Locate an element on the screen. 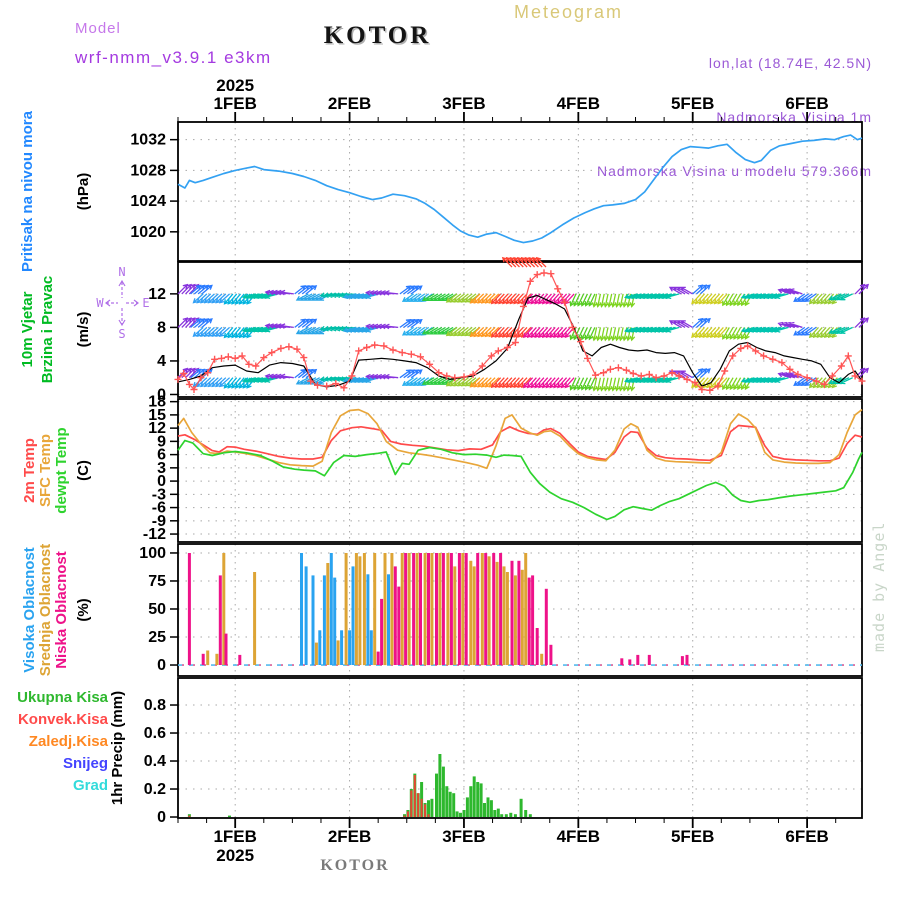  temp-legend-0: 2m Temp is located at coordinates (29, 470).